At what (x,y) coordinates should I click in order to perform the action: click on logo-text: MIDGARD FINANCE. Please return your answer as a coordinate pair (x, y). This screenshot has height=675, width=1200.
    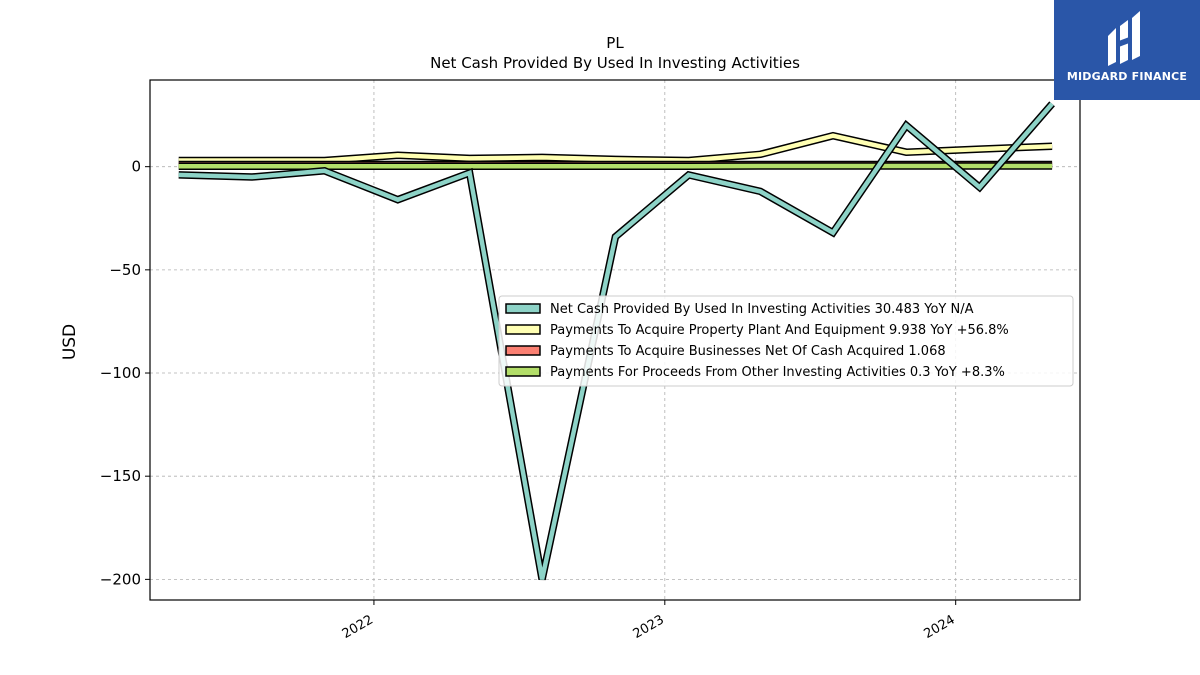
    Looking at the image, I should click on (1127, 76).